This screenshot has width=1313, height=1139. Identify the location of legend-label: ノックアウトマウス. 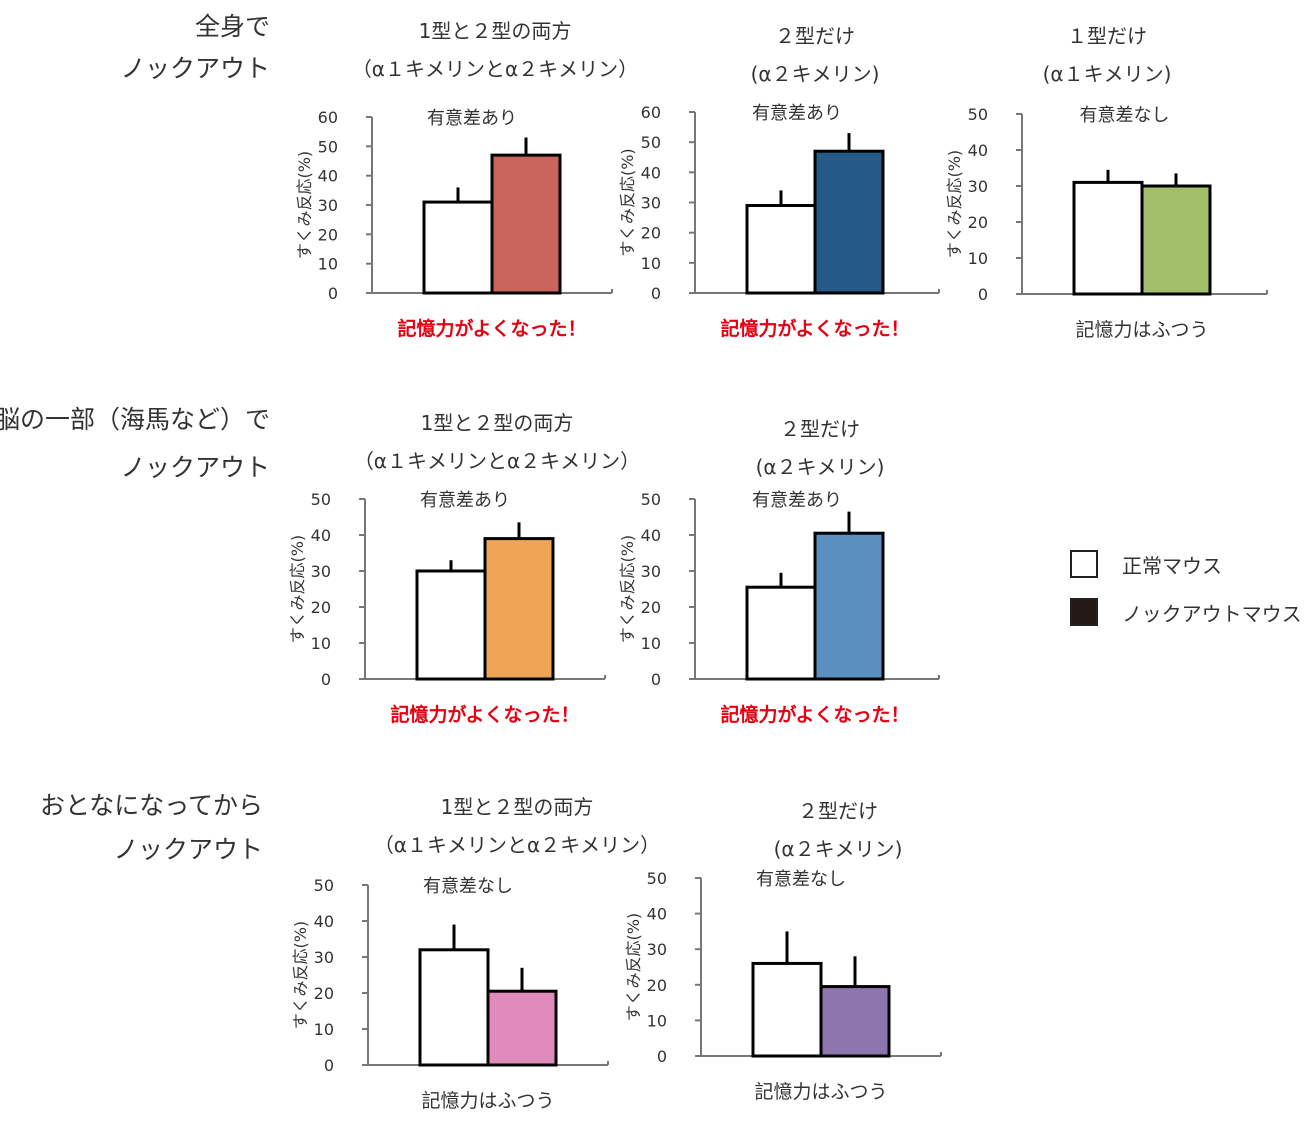
(1212, 613).